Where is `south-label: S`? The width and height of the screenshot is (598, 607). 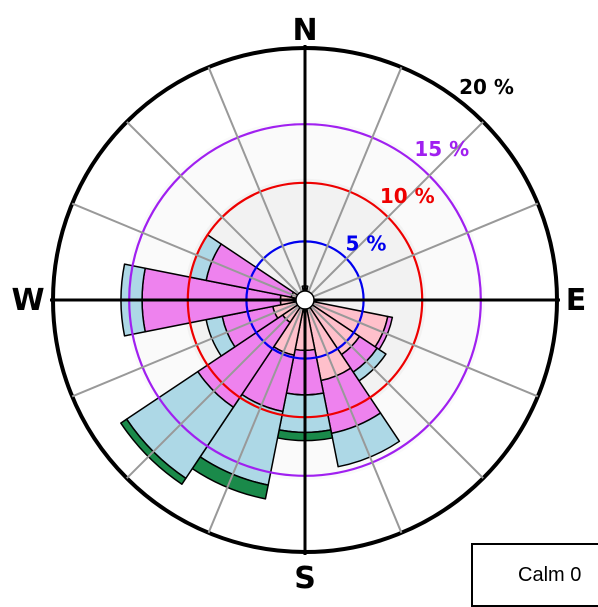 south-label: S is located at coordinates (305, 575).